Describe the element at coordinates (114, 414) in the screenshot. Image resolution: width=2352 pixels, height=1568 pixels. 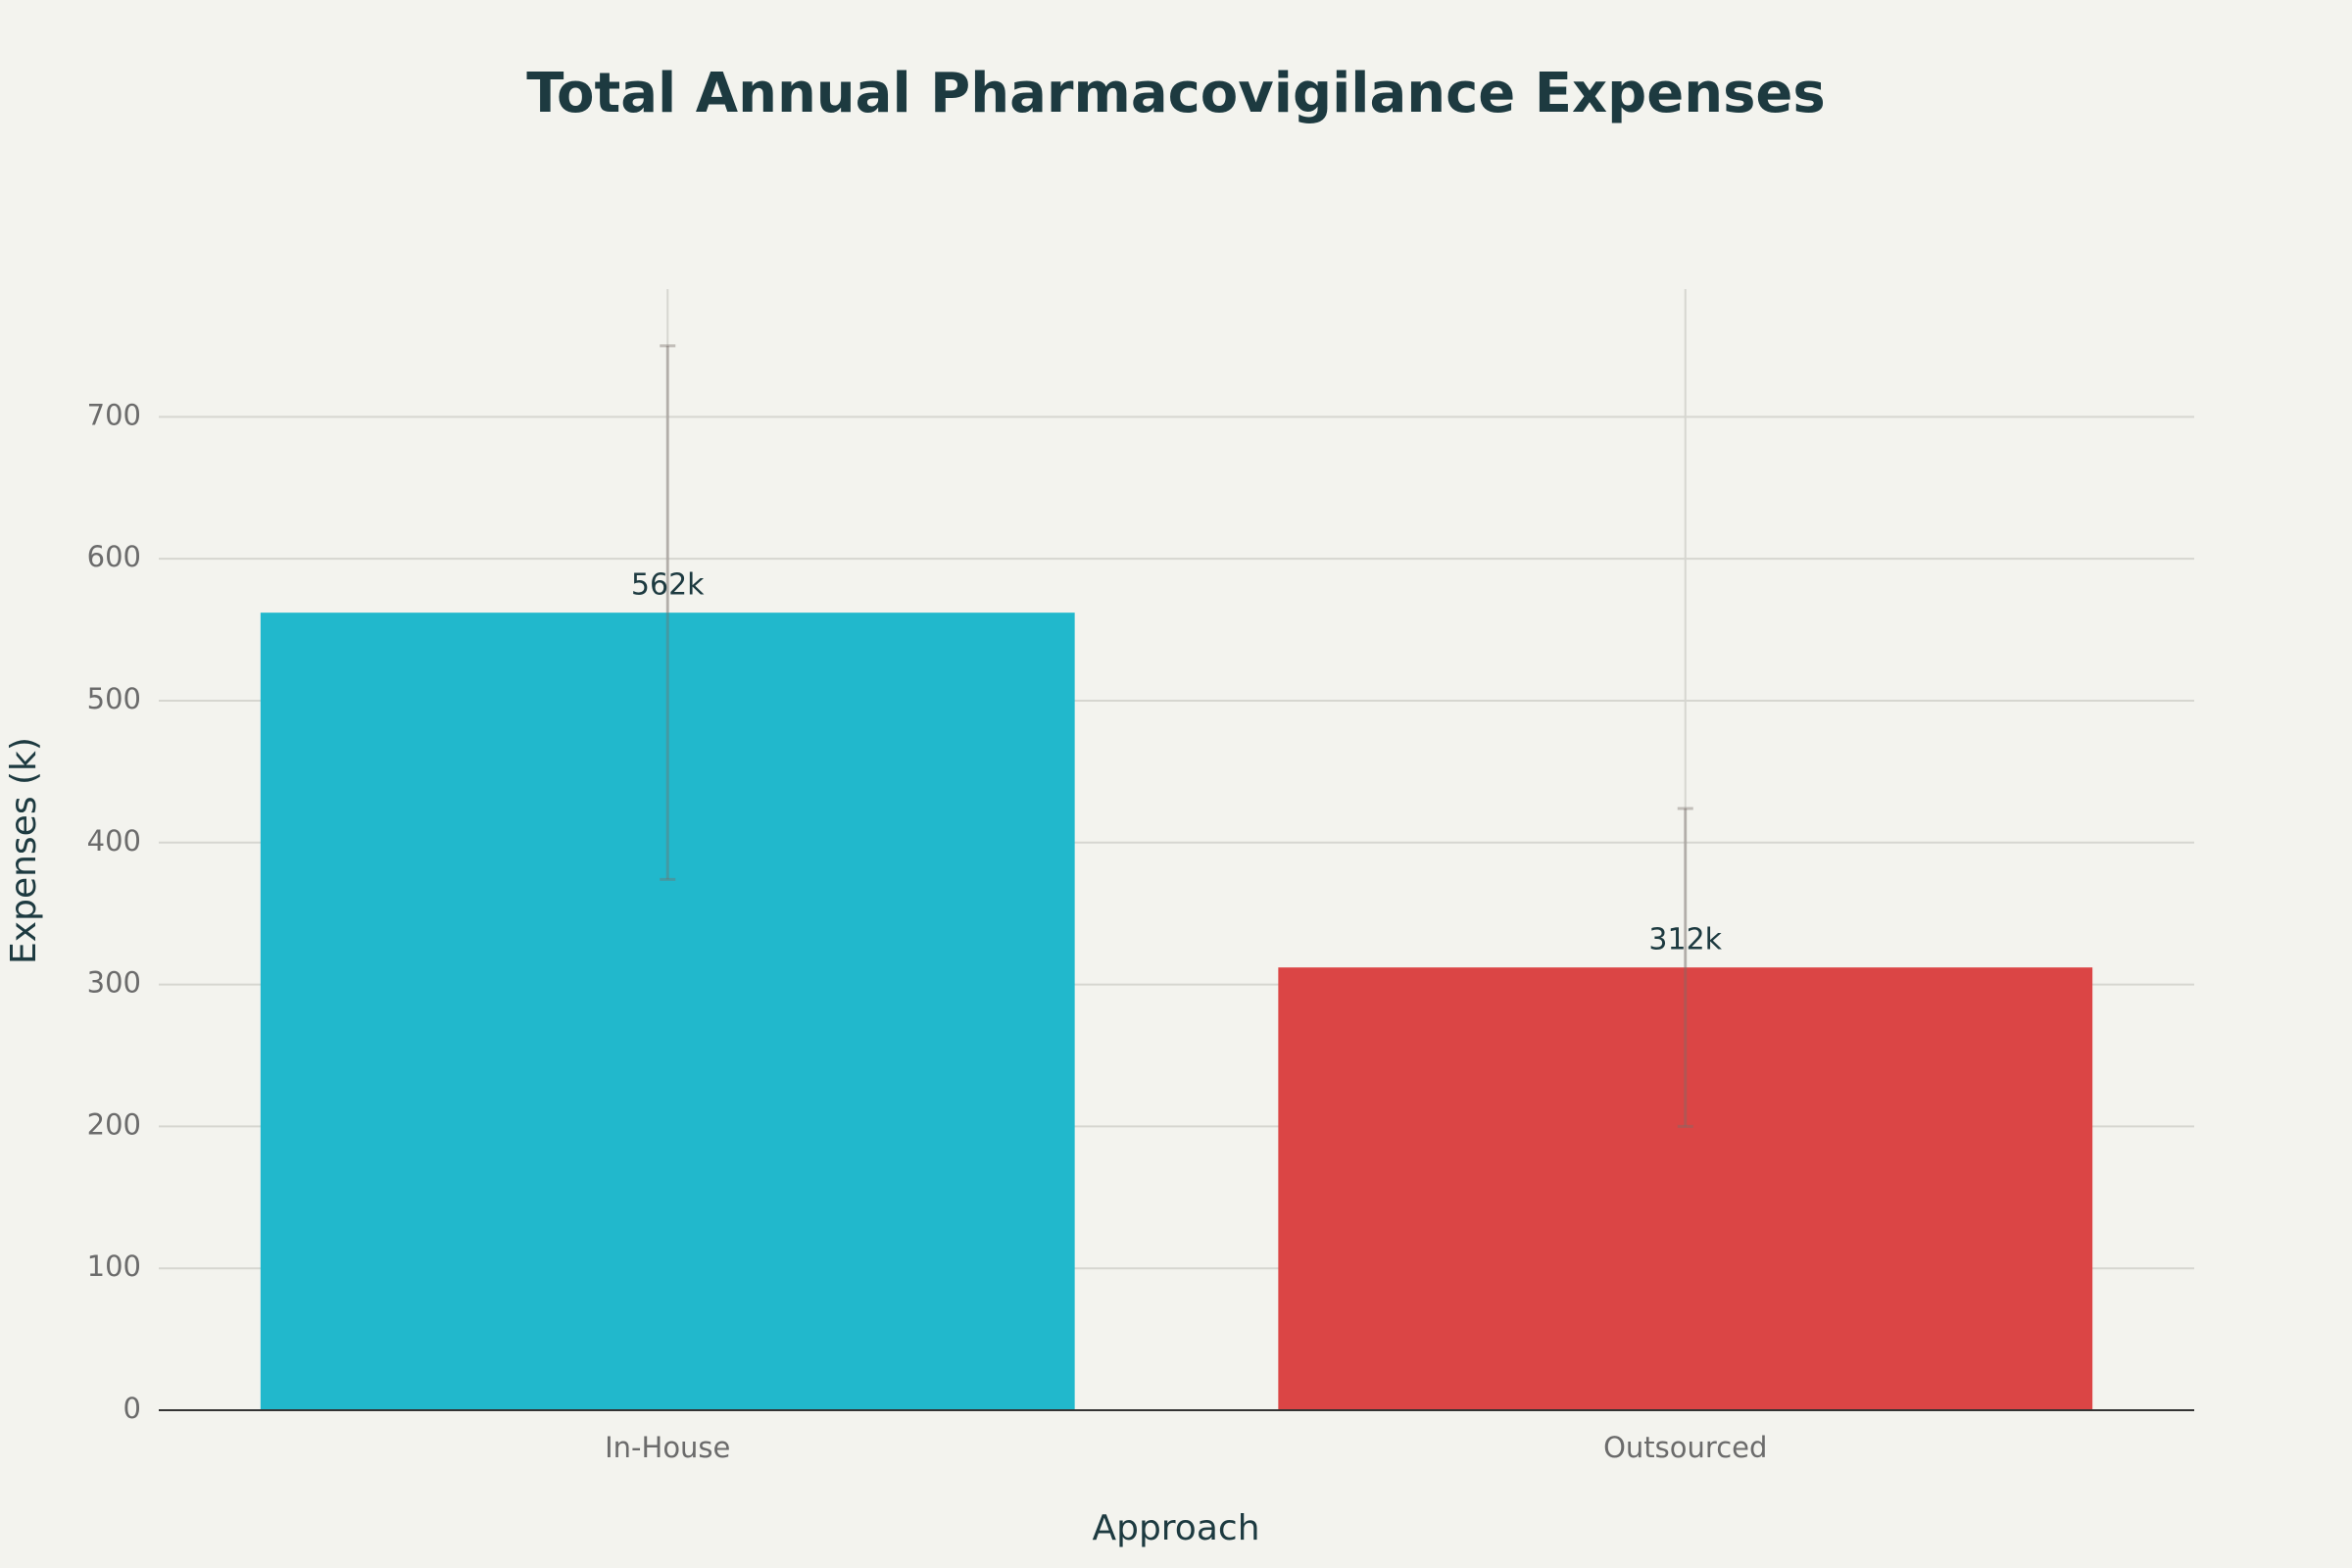
I see `y-tick-label: 700` at that location.